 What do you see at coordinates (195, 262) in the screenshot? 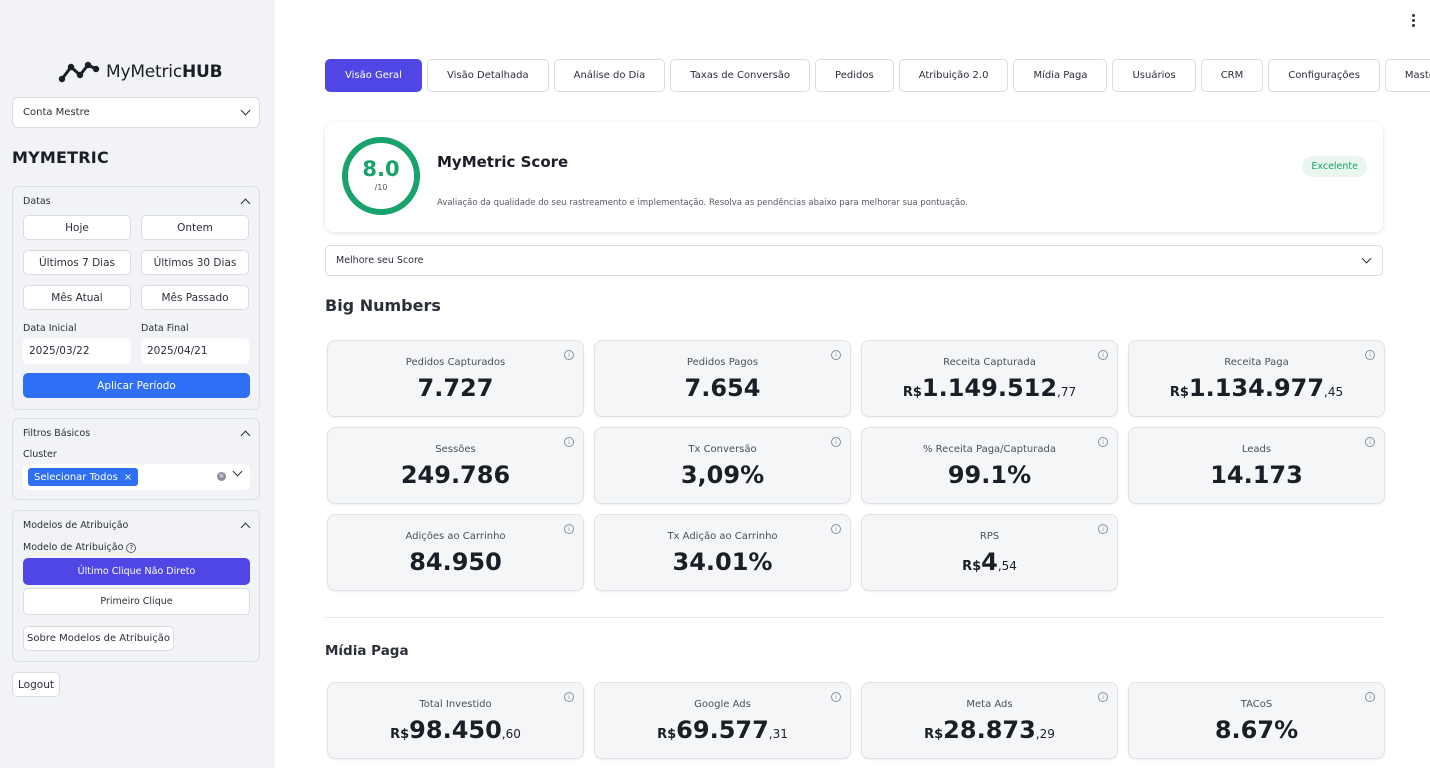
I see `date-last30-button: Últimos 30 Dias` at bounding box center [195, 262].